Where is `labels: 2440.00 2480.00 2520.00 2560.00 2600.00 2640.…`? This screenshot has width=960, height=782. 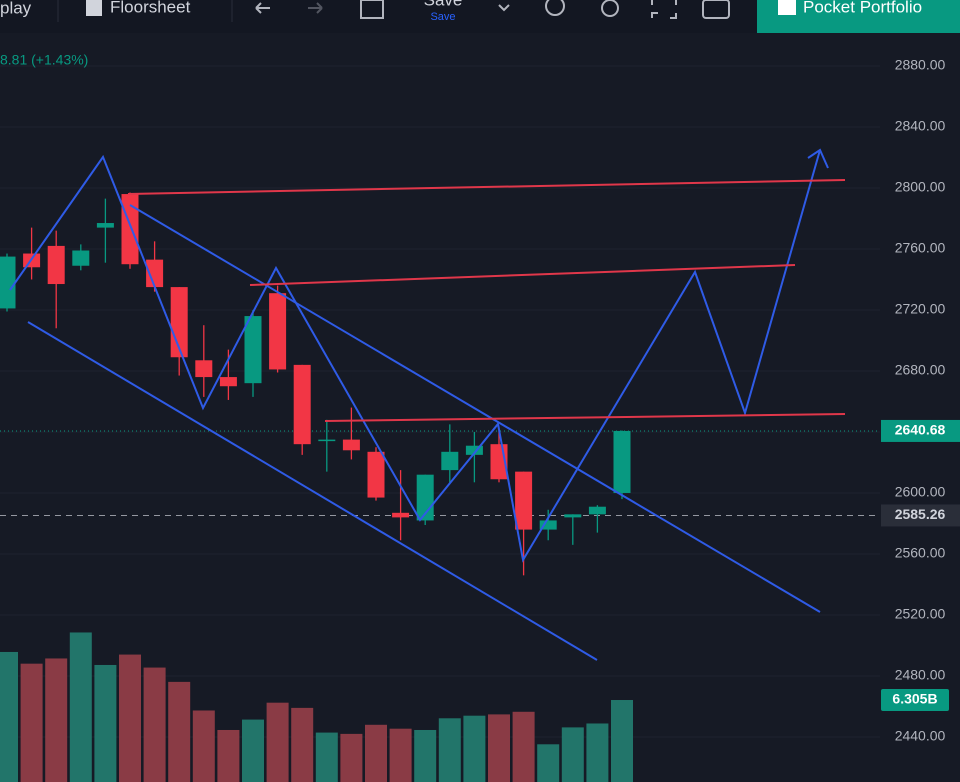
labels: 2440.00 2480.00 2520.00 2560.00 2600.00 2640.… is located at coordinates (920, 400).